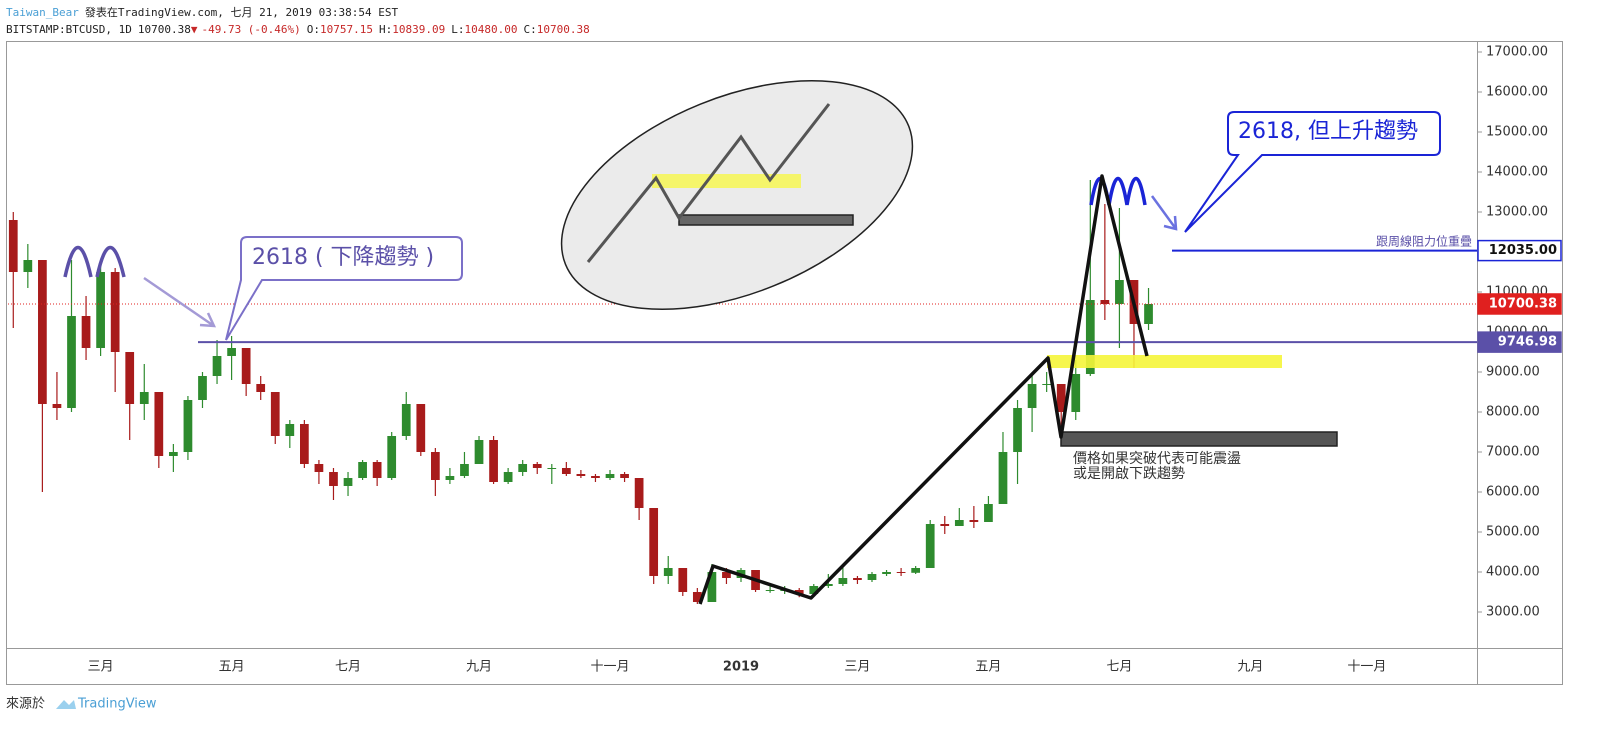  I want to click on y-tick-label: 3000.00, so click(1513, 612).